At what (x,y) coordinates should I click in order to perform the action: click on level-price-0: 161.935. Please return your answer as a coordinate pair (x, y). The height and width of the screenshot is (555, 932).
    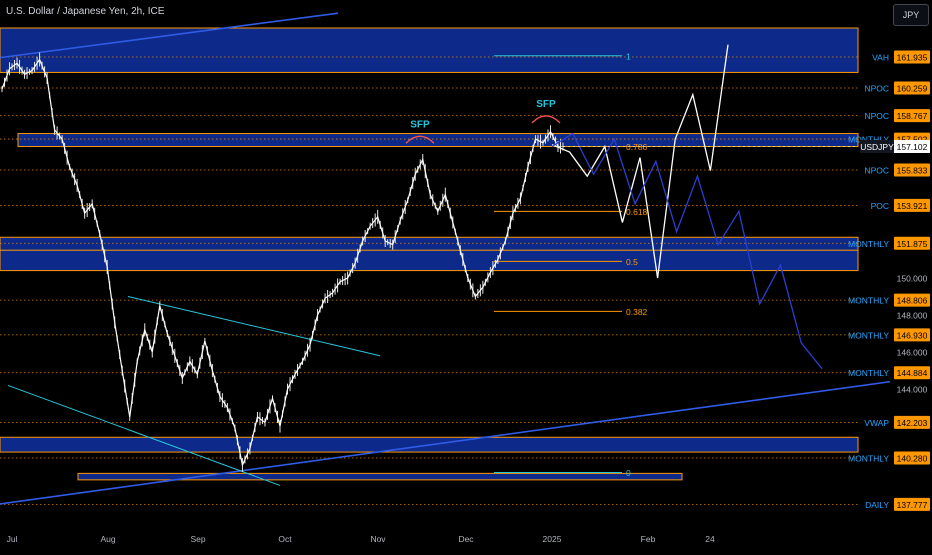
    Looking at the image, I should click on (912, 57).